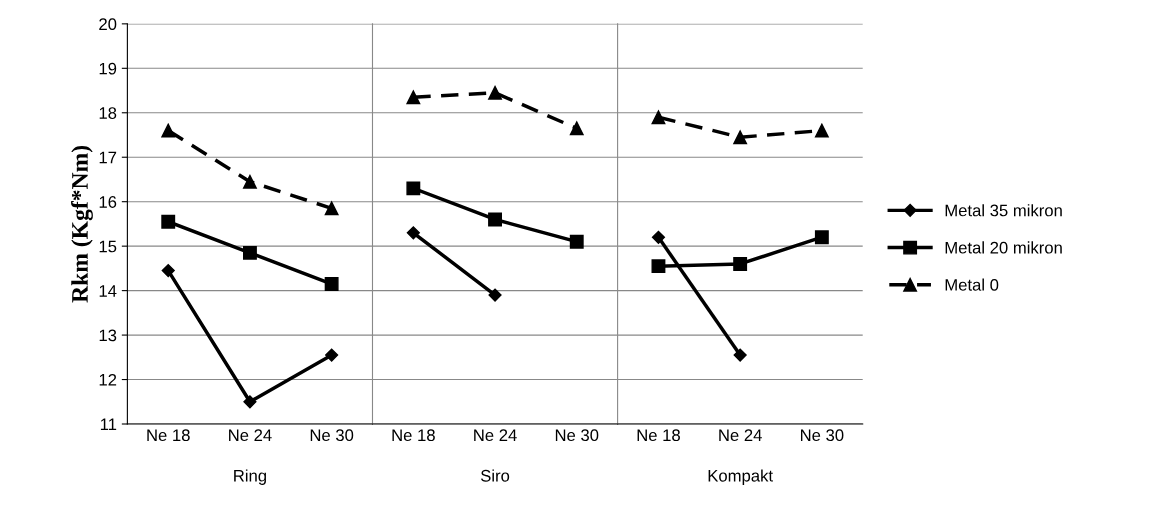  I want to click on y-tick-label: 20, so click(108, 24).